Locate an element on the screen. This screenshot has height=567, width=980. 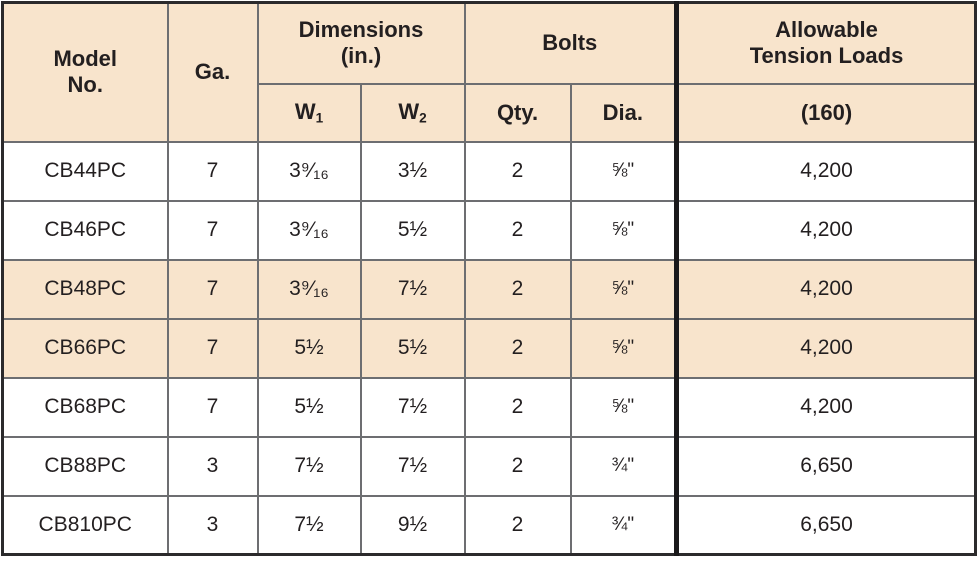
header-load-rating-160: (160) is located at coordinates (825, 112).